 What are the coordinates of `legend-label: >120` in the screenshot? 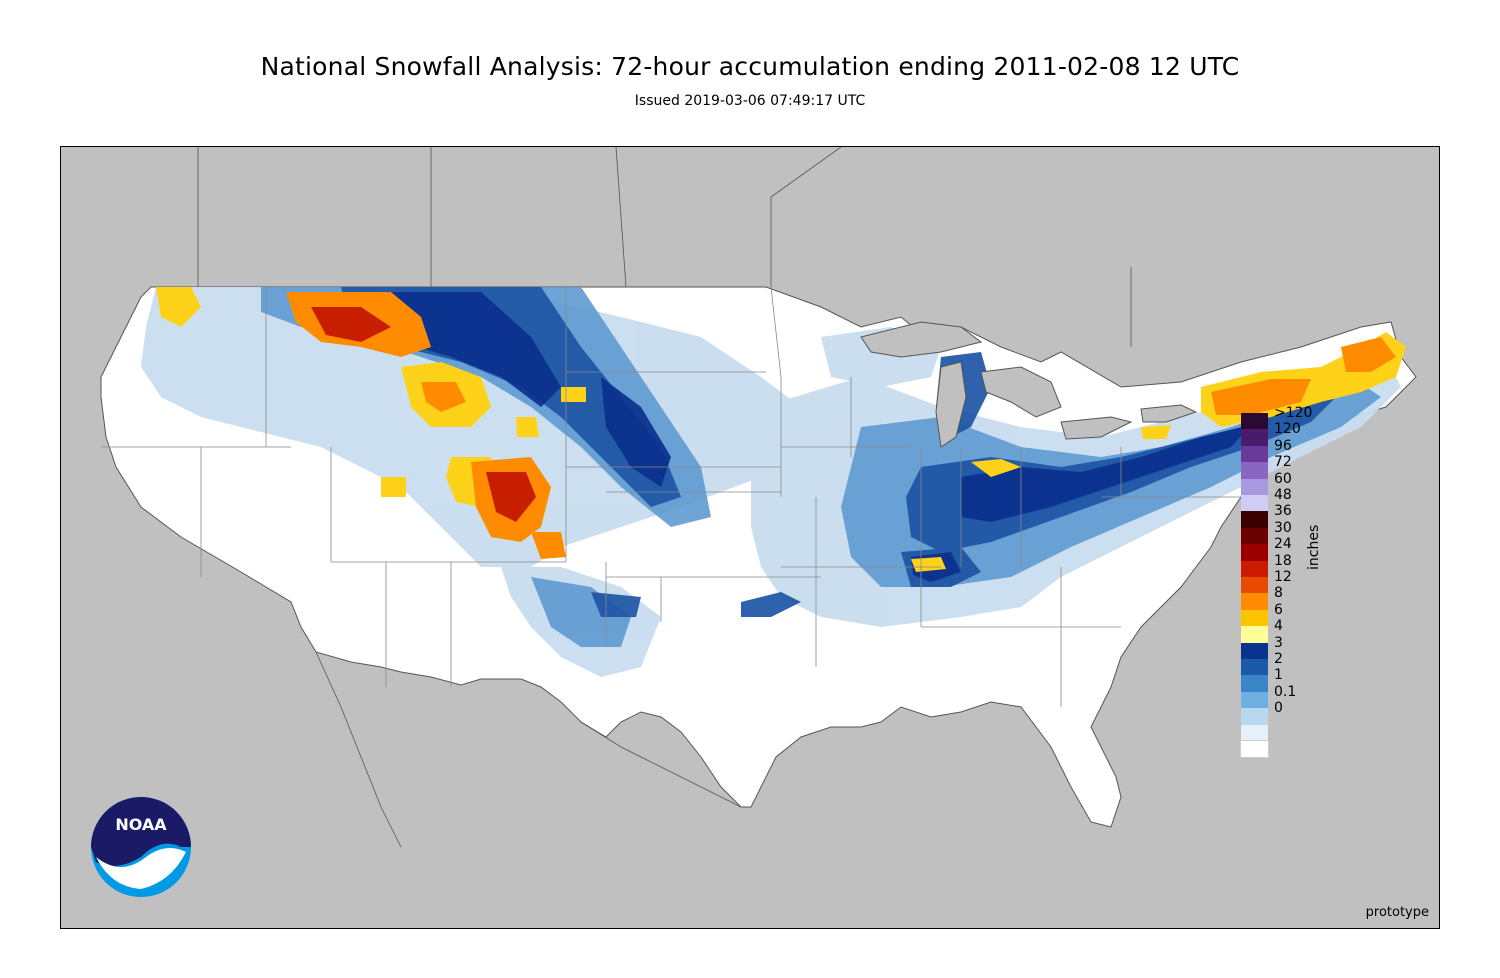 It's located at (1293, 413).